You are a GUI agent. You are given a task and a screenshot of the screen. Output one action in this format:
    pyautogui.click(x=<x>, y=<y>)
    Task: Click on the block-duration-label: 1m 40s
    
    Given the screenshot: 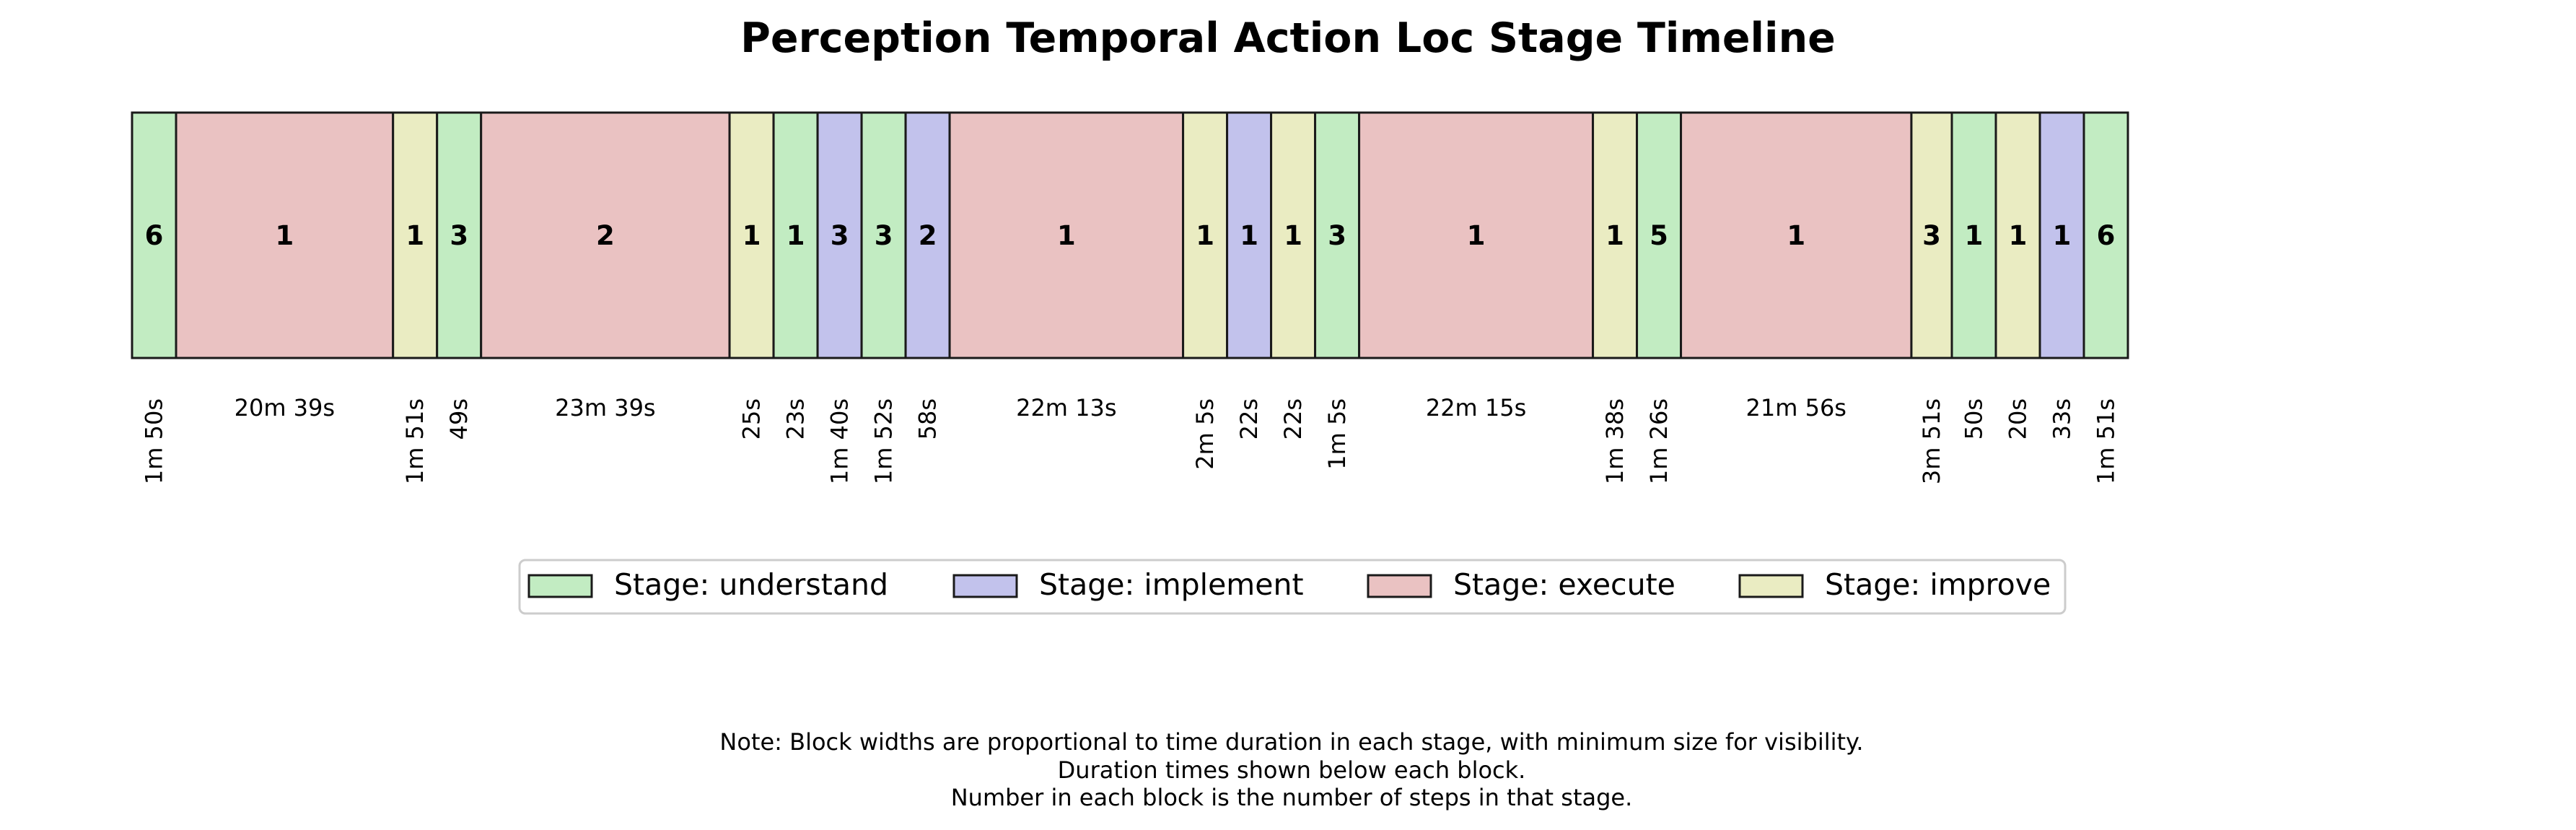 What is the action you would take?
    pyautogui.click(x=840, y=441)
    